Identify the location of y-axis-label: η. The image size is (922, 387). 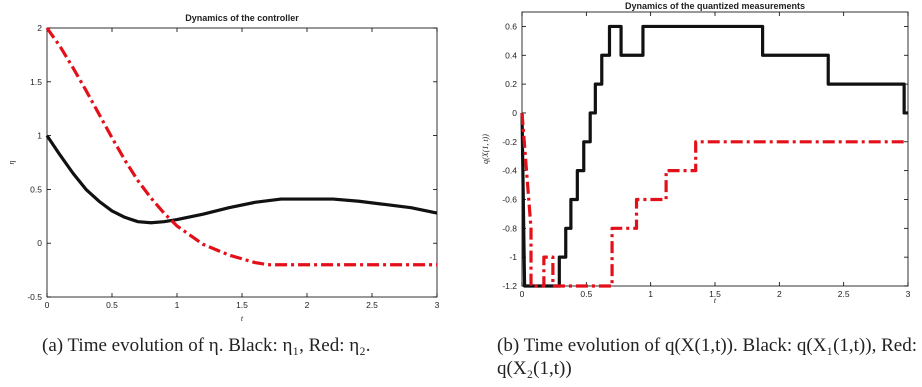
(11, 162).